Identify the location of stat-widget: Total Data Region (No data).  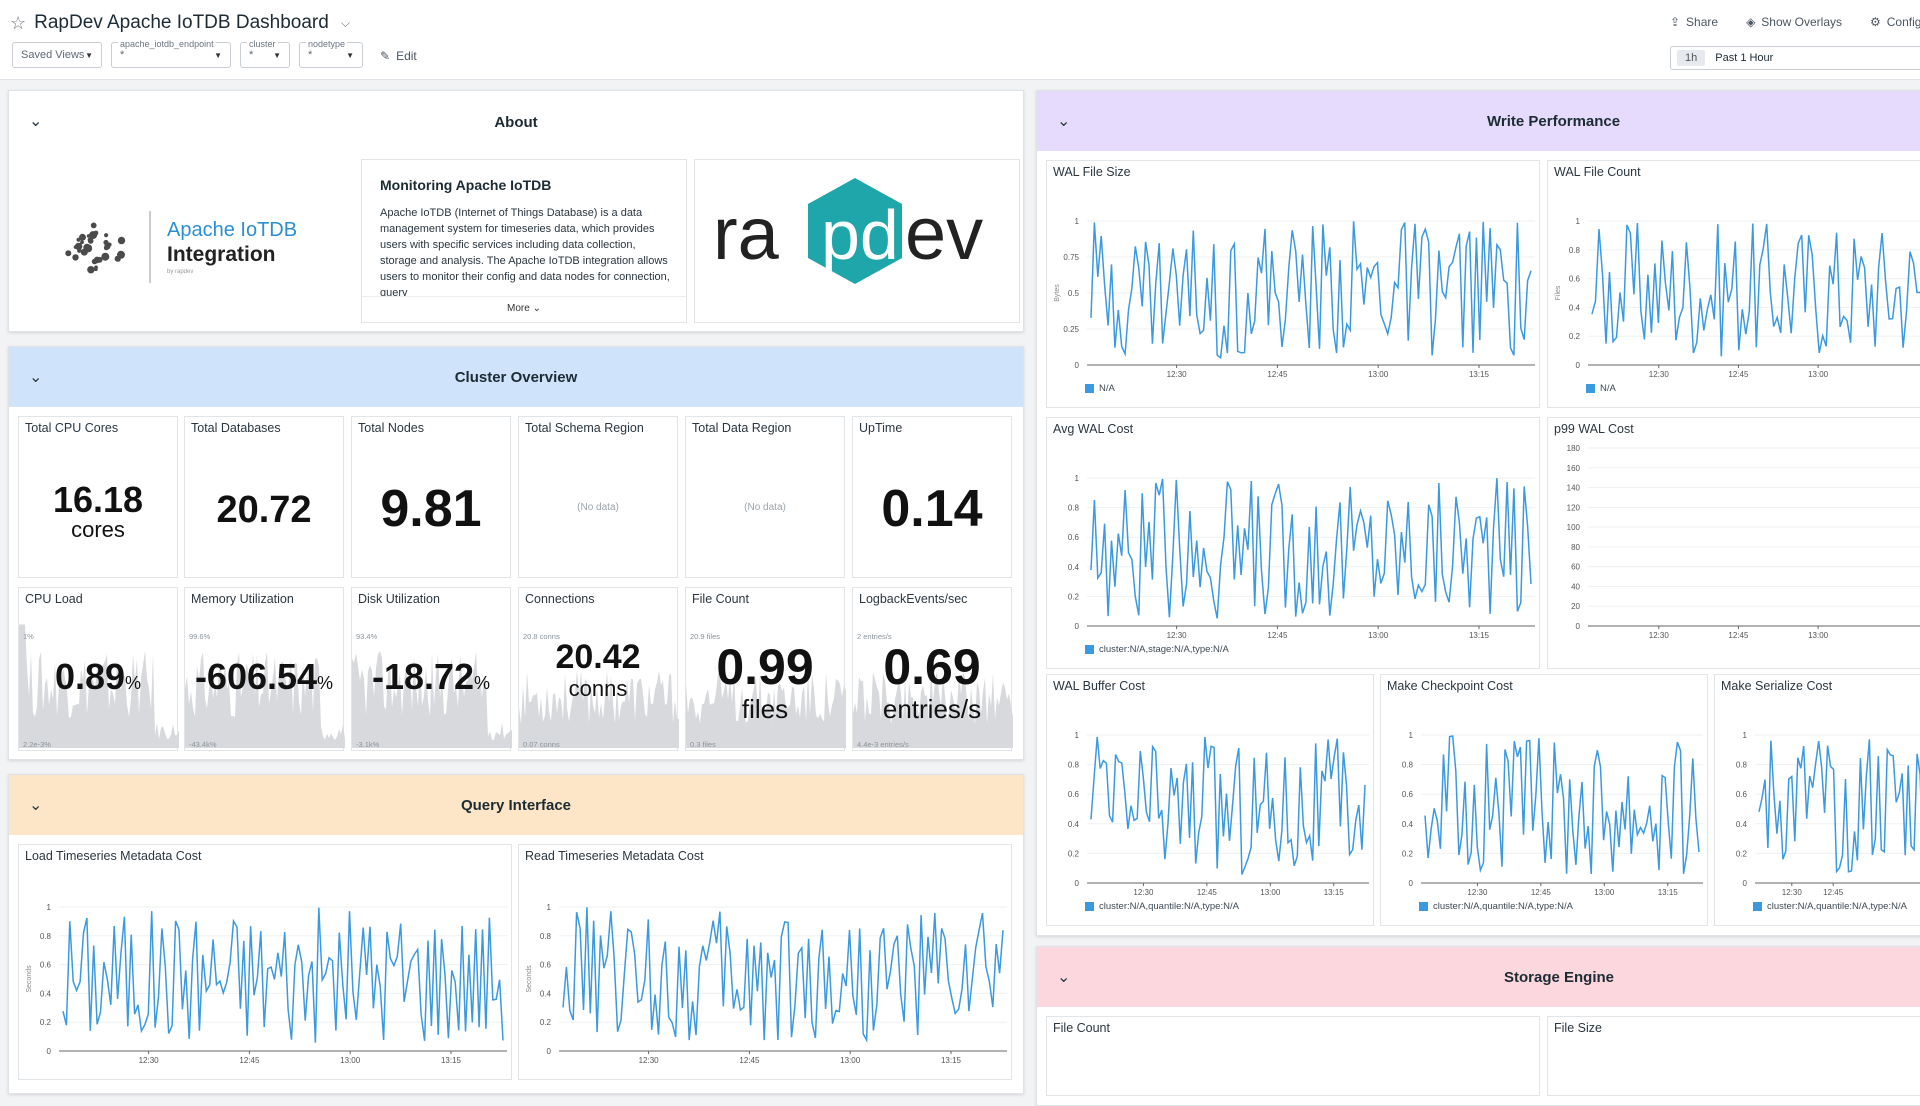
(765, 497).